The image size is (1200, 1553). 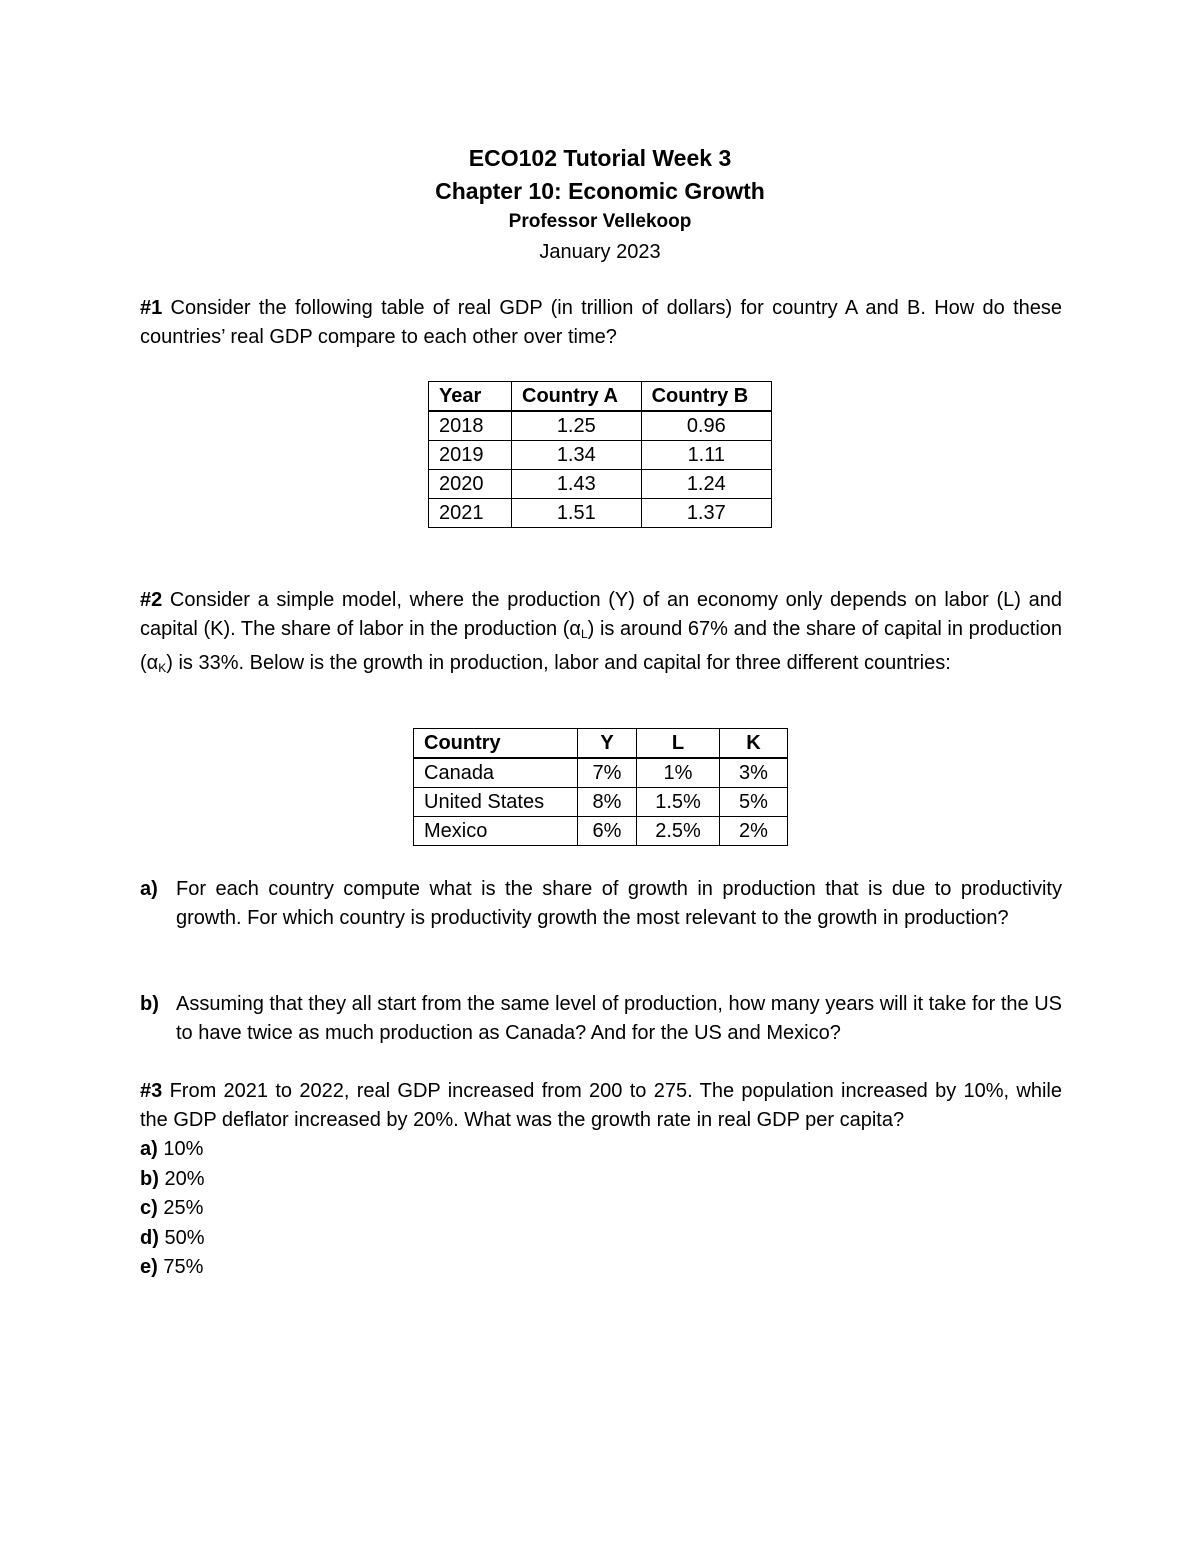 I want to click on answer-option: e) 75%, so click(x=171, y=1267).